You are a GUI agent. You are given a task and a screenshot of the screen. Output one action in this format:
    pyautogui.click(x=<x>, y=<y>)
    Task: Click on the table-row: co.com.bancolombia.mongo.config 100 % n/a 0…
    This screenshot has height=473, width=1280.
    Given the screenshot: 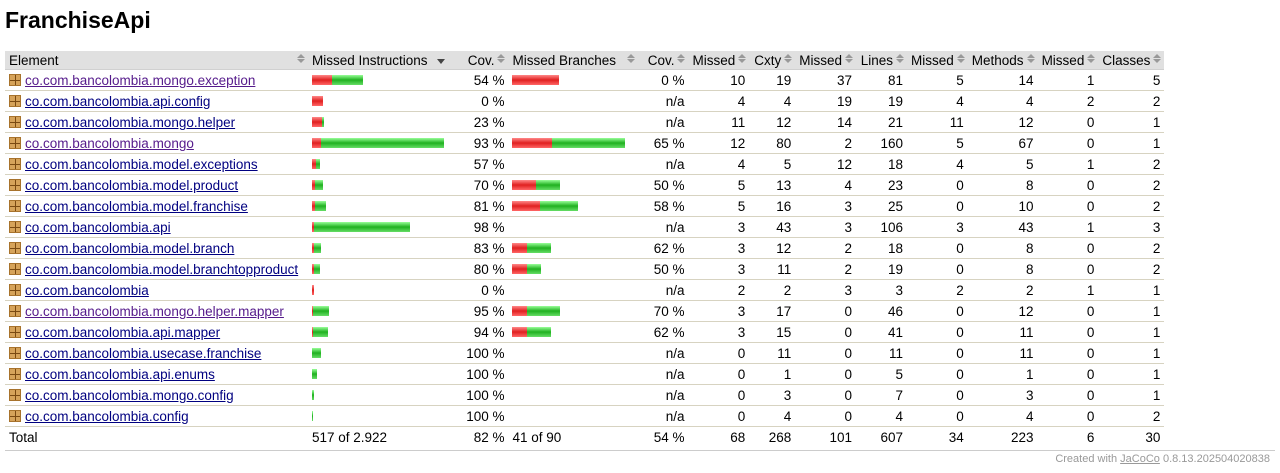 What is the action you would take?
    pyautogui.click(x=585, y=395)
    